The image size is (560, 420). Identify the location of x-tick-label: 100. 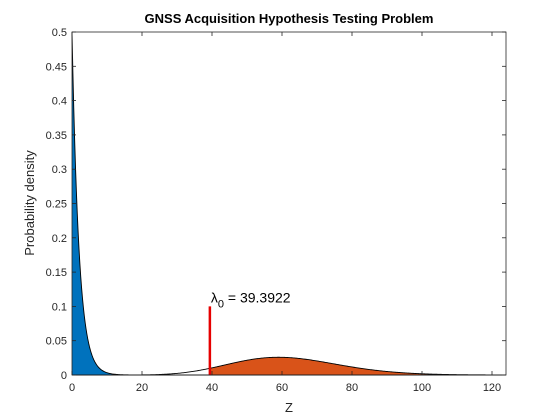
(422, 388).